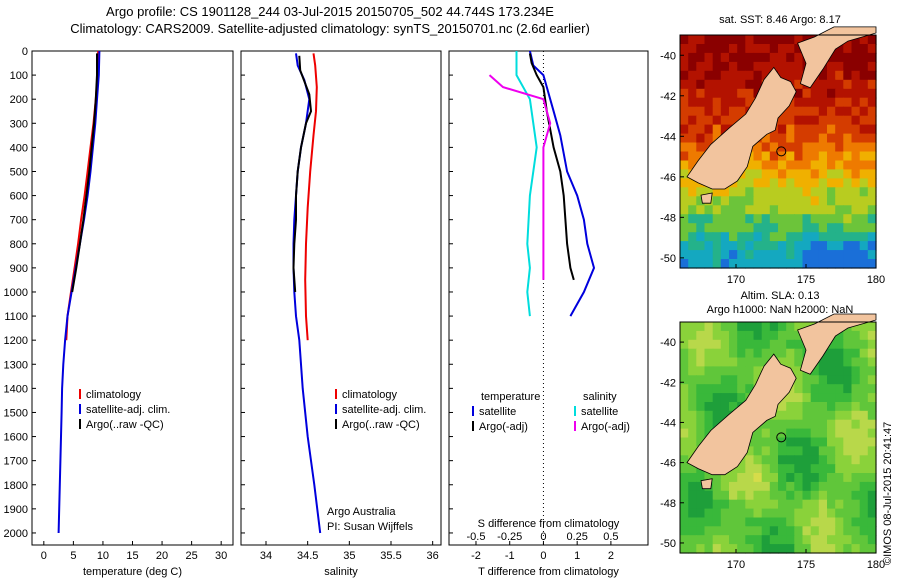  What do you see at coordinates (543, 556) in the screenshot?
I see `x-tick-label: 0` at bounding box center [543, 556].